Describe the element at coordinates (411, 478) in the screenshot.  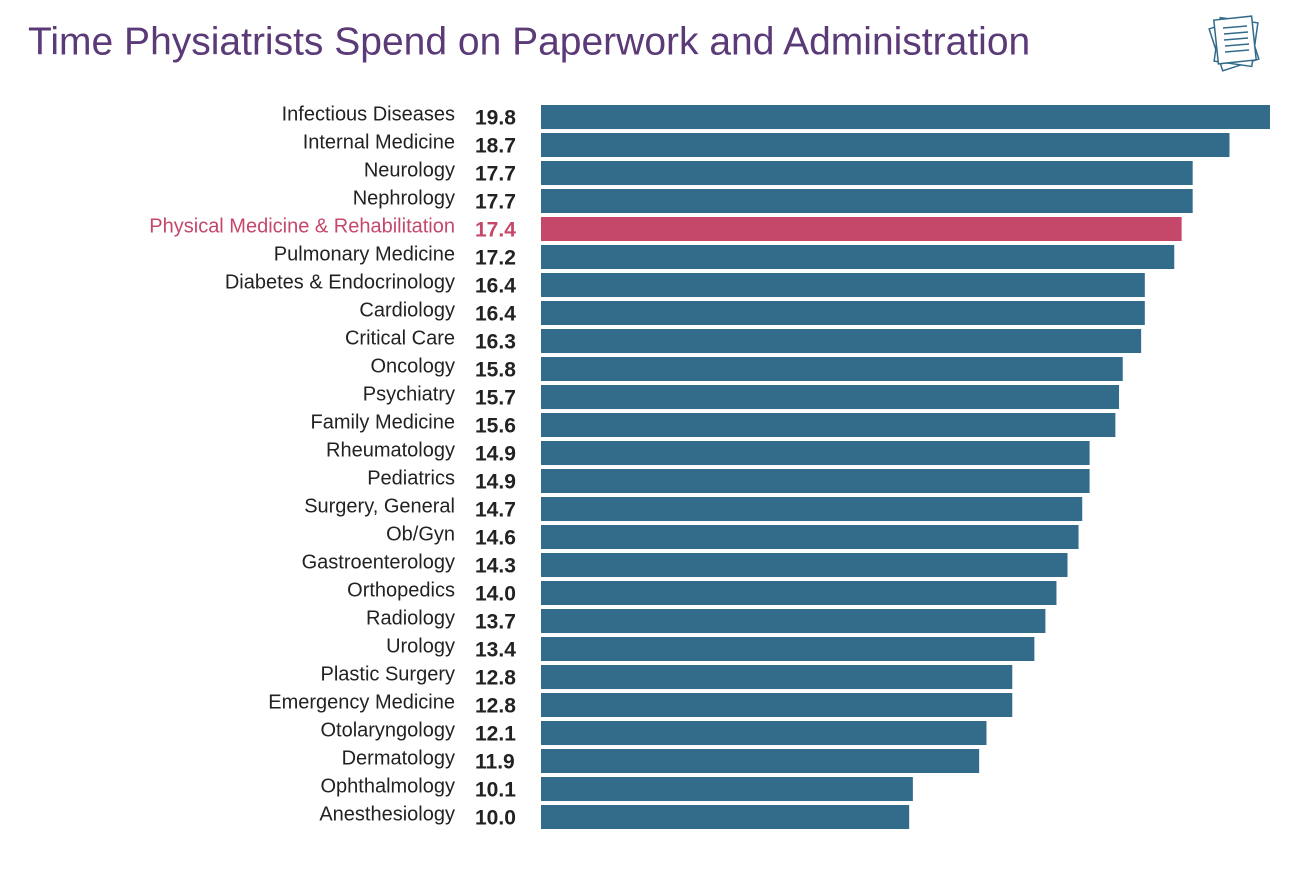
I see `category-label: Pediatrics` at that location.